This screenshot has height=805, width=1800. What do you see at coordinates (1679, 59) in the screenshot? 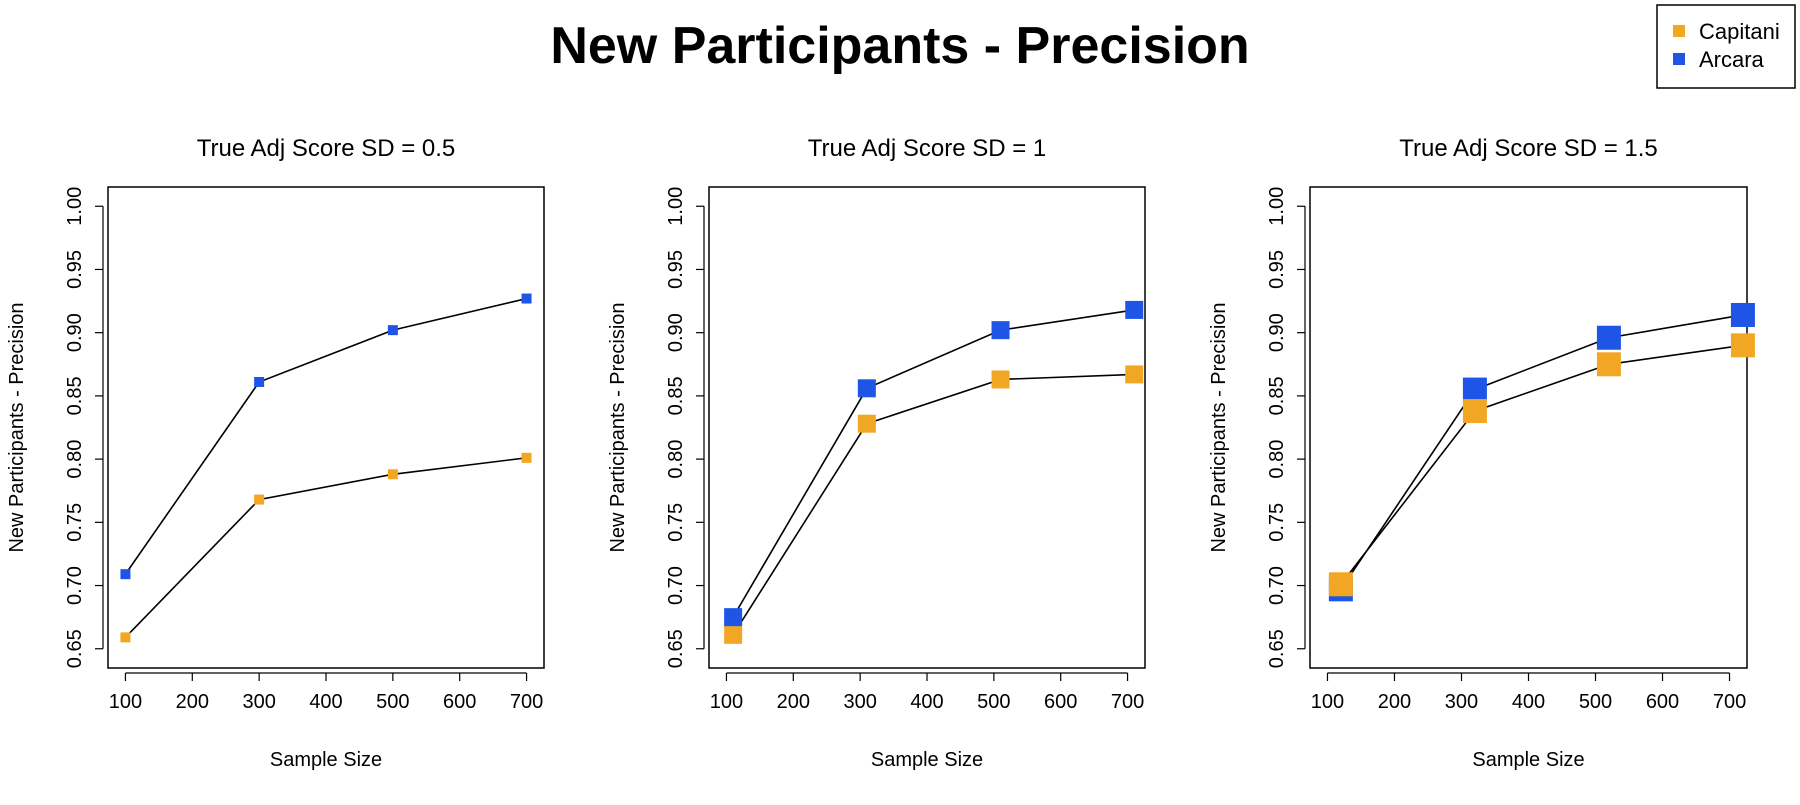
I see `legend-swatch-arcara` at bounding box center [1679, 59].